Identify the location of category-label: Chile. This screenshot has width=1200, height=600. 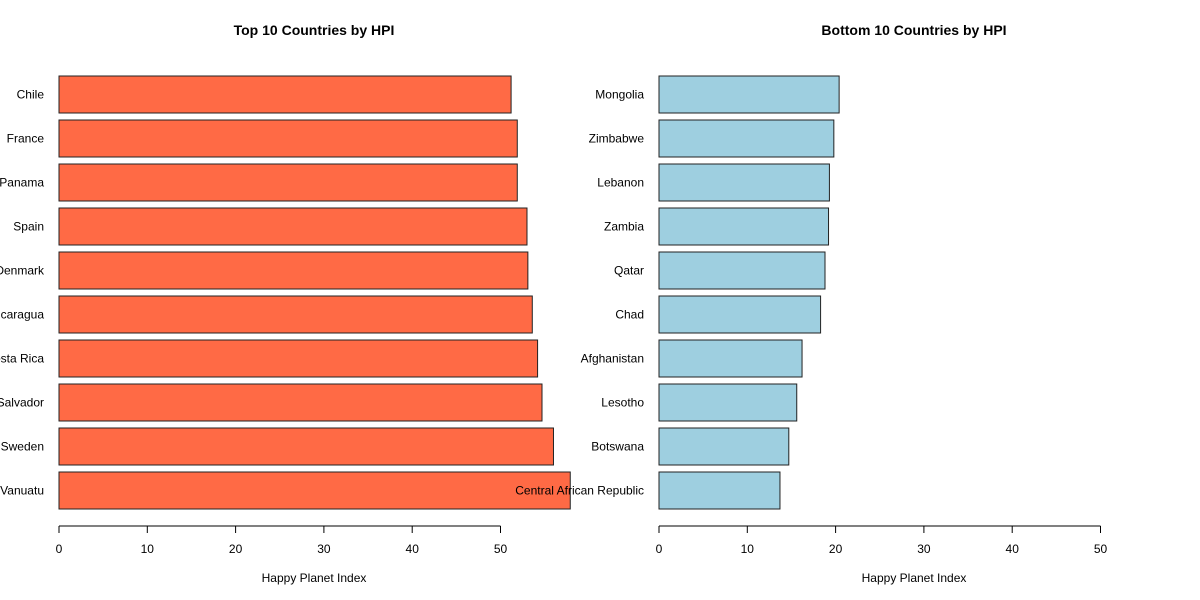
(31, 95).